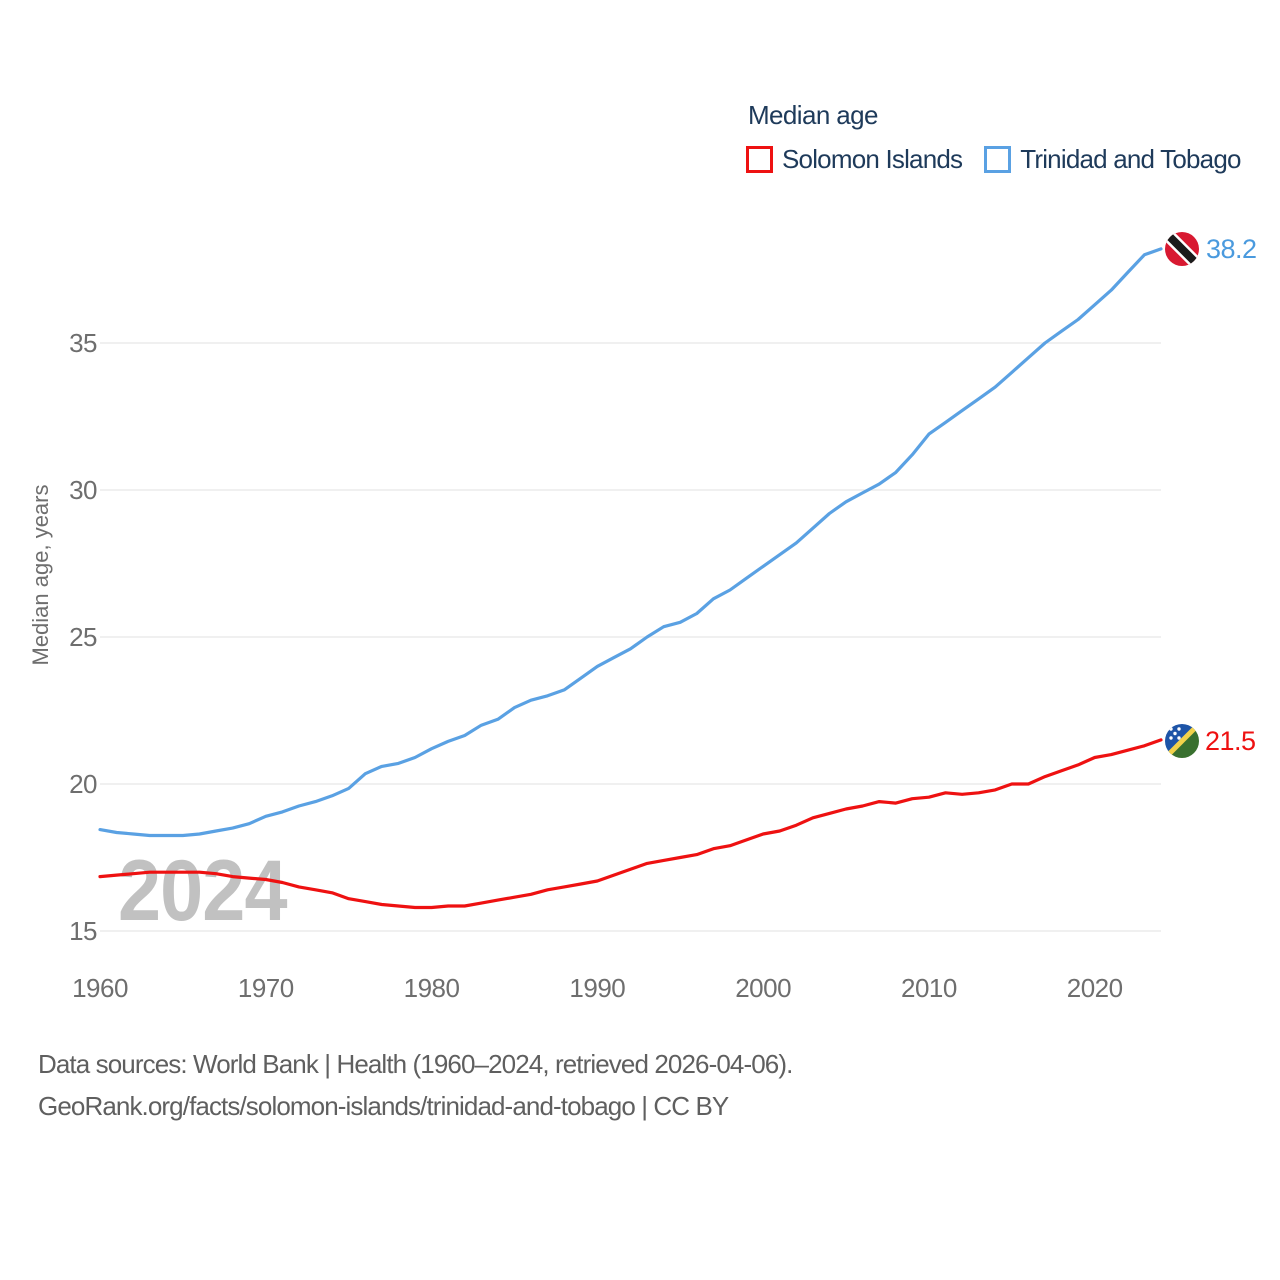 This screenshot has height=1280, width=1280. I want to click on x-tick-label: 1990, so click(597, 988).